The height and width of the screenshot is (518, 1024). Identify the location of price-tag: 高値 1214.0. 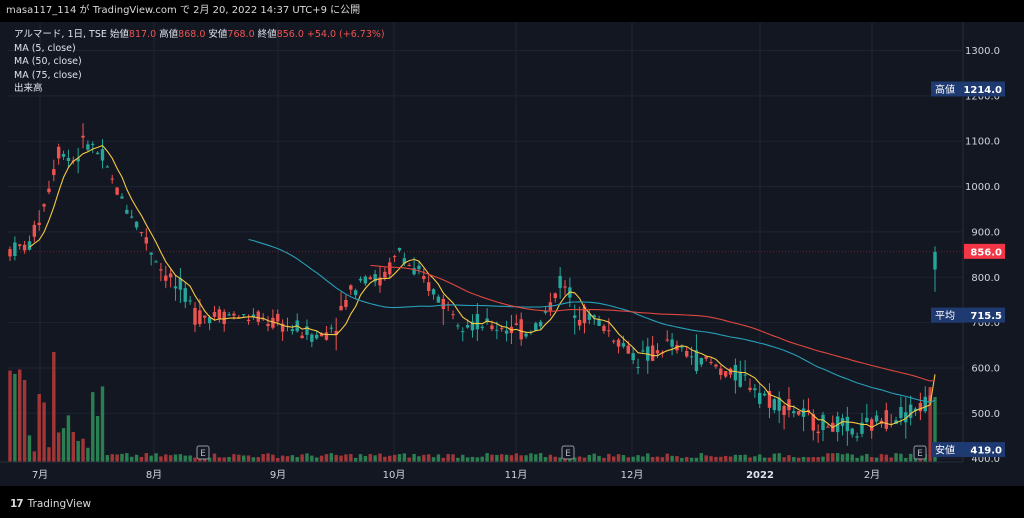
(968, 89).